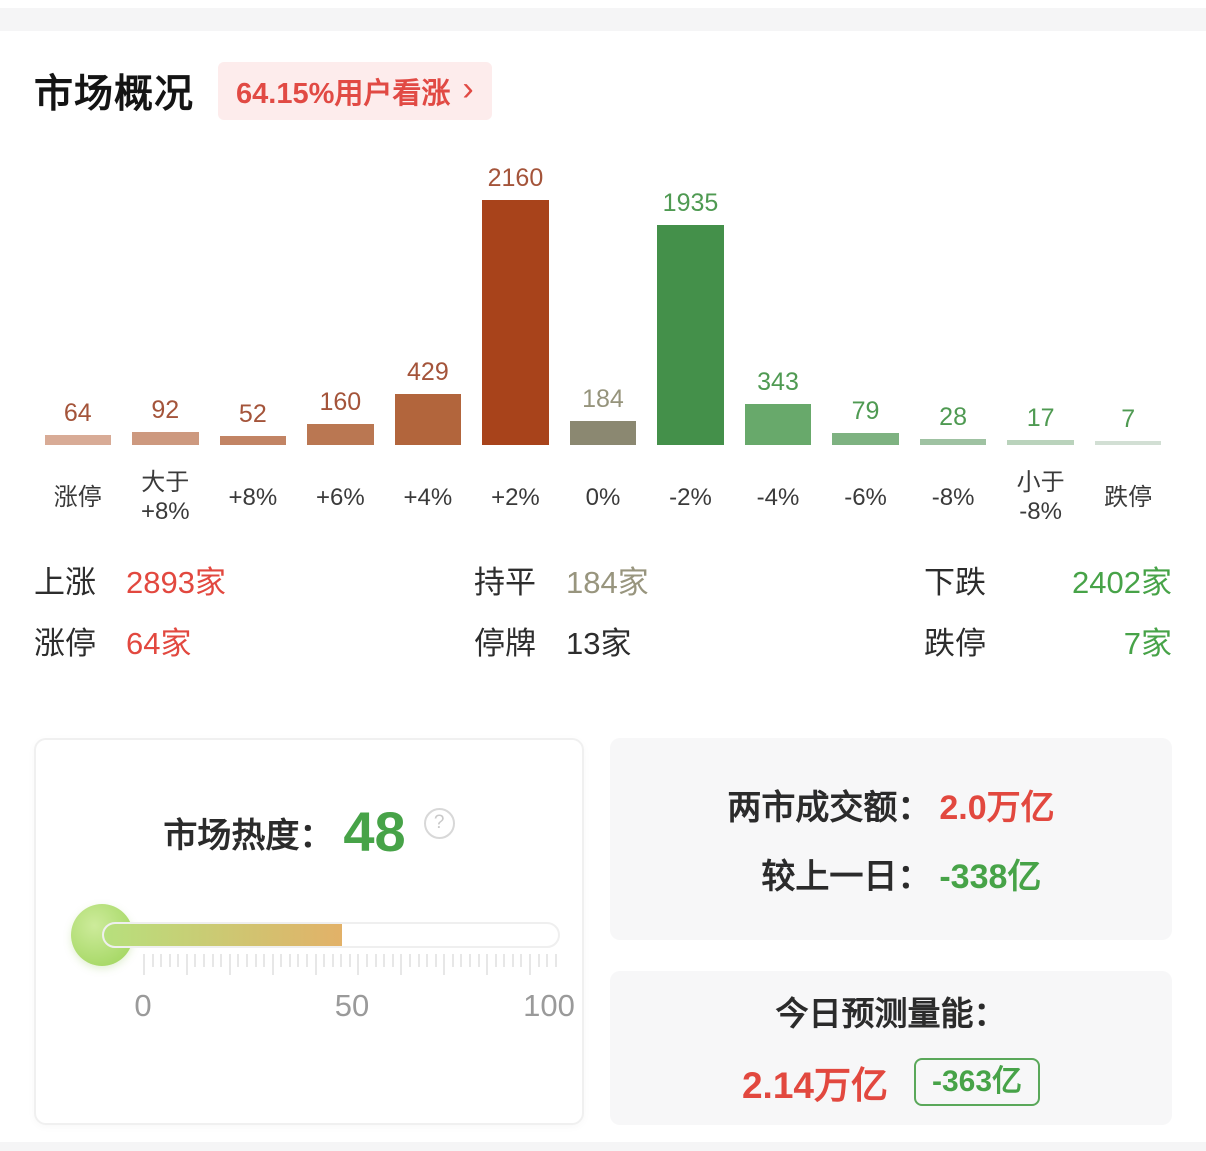  I want to click on bar-column: 2160, so click(516, 304).